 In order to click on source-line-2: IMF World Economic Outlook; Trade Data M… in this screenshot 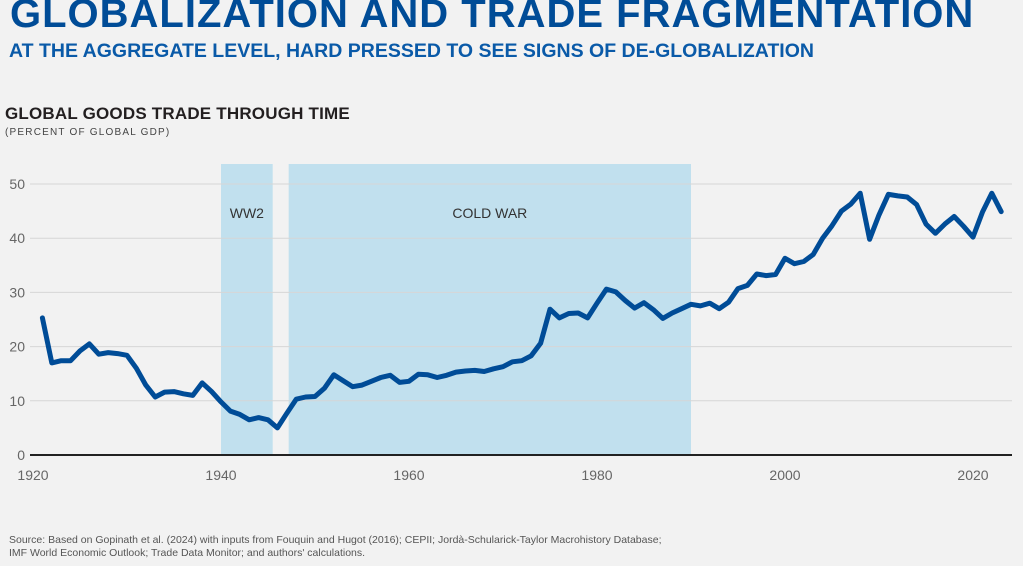, I will do `click(187, 553)`.